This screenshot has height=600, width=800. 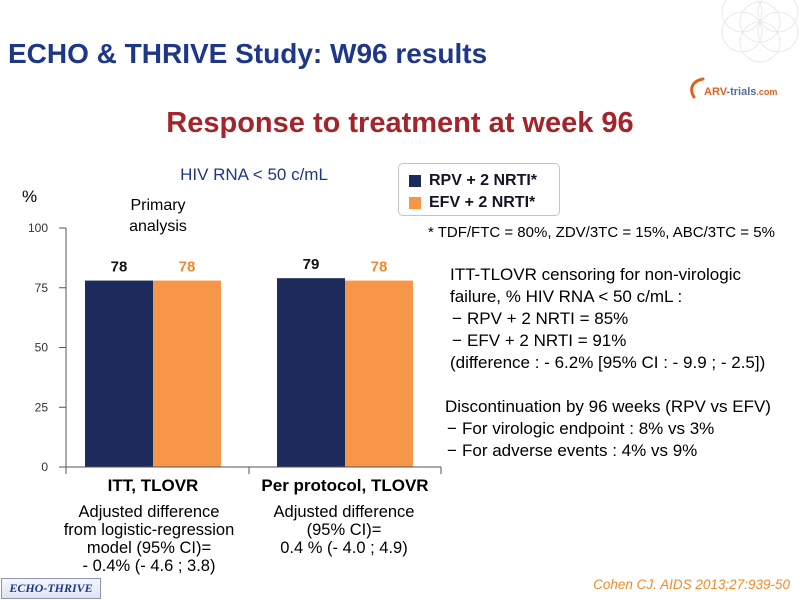 What do you see at coordinates (254, 174) in the screenshot?
I see `chart-title: HIV RNA < 50 c/mL` at bounding box center [254, 174].